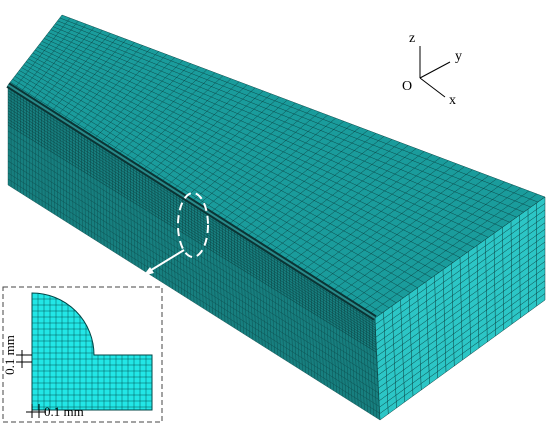  What do you see at coordinates (432, 87) in the screenshot?
I see `axis-x` at bounding box center [432, 87].